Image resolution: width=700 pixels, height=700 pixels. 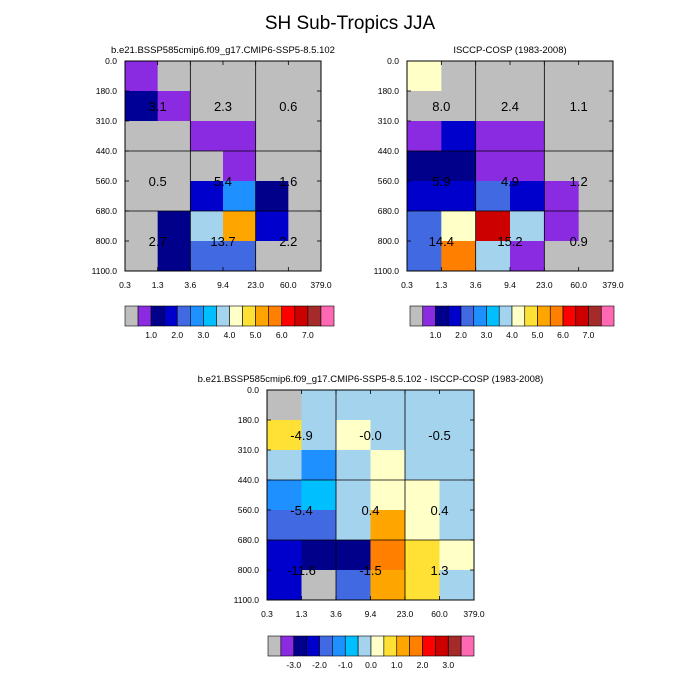 I want to click on block-value-label: 1.3, so click(x=439, y=570).